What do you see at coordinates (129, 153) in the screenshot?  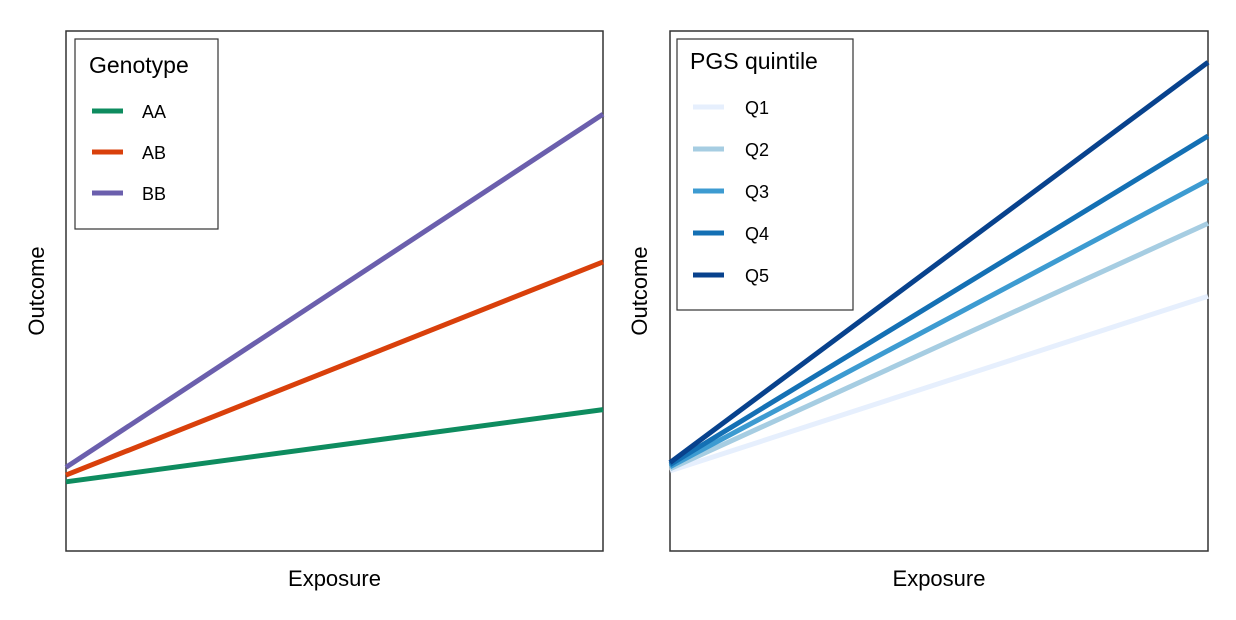 I see `legend-entries: AA AB BB` at bounding box center [129, 153].